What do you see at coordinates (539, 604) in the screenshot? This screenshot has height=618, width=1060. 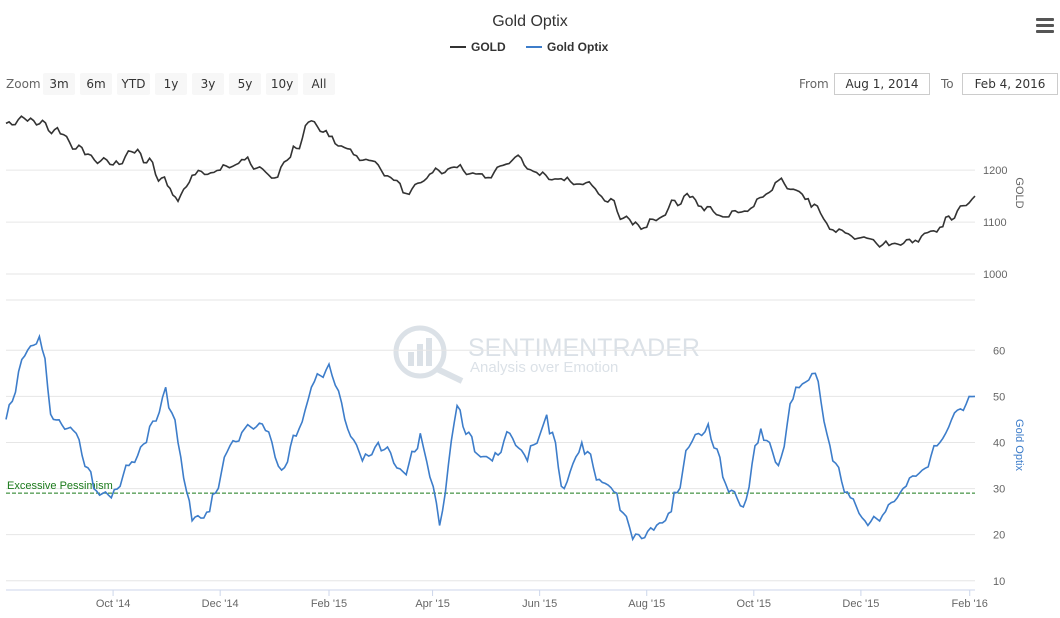 I see `x-tick-label: Jun '15` at bounding box center [539, 604].